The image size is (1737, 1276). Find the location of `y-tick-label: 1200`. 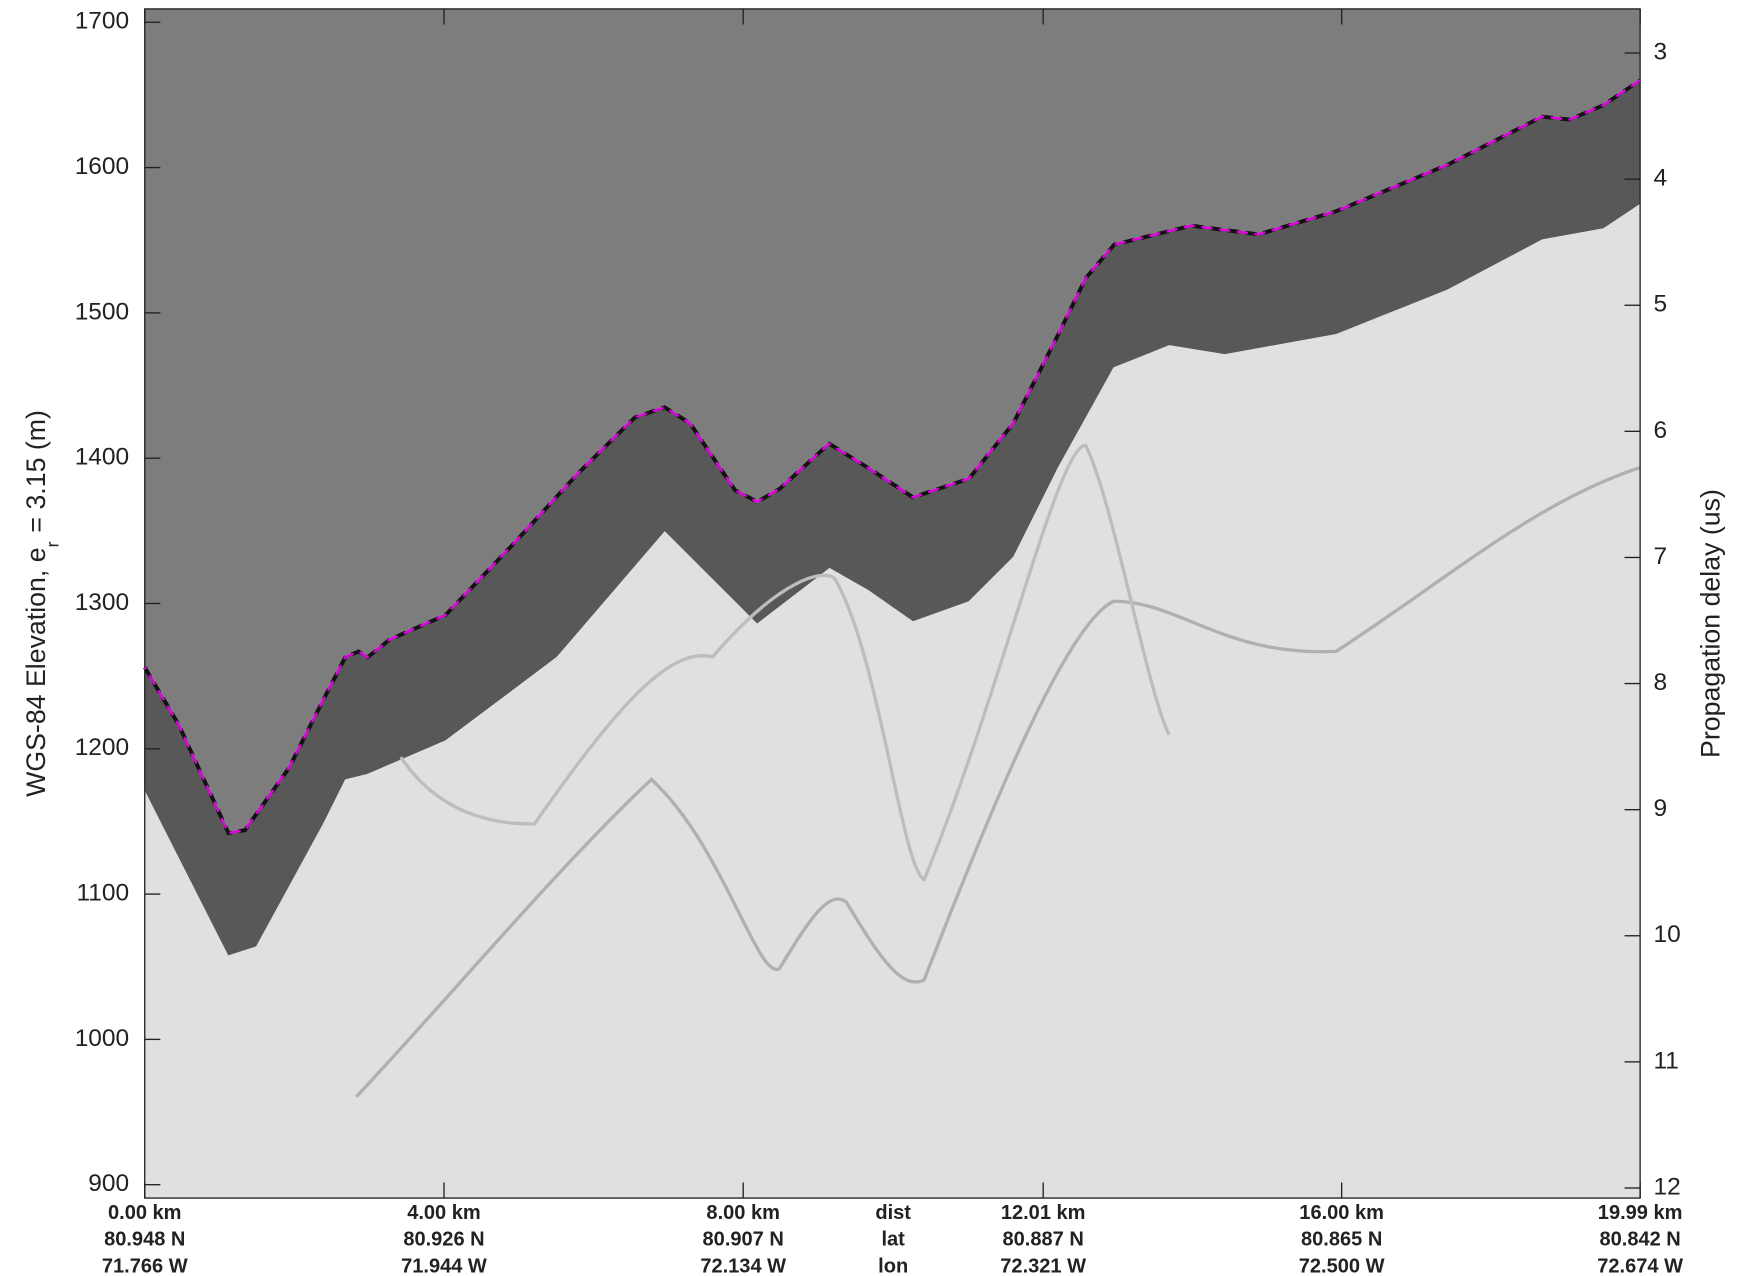

y-tick-label: 1200 is located at coordinates (102, 747).